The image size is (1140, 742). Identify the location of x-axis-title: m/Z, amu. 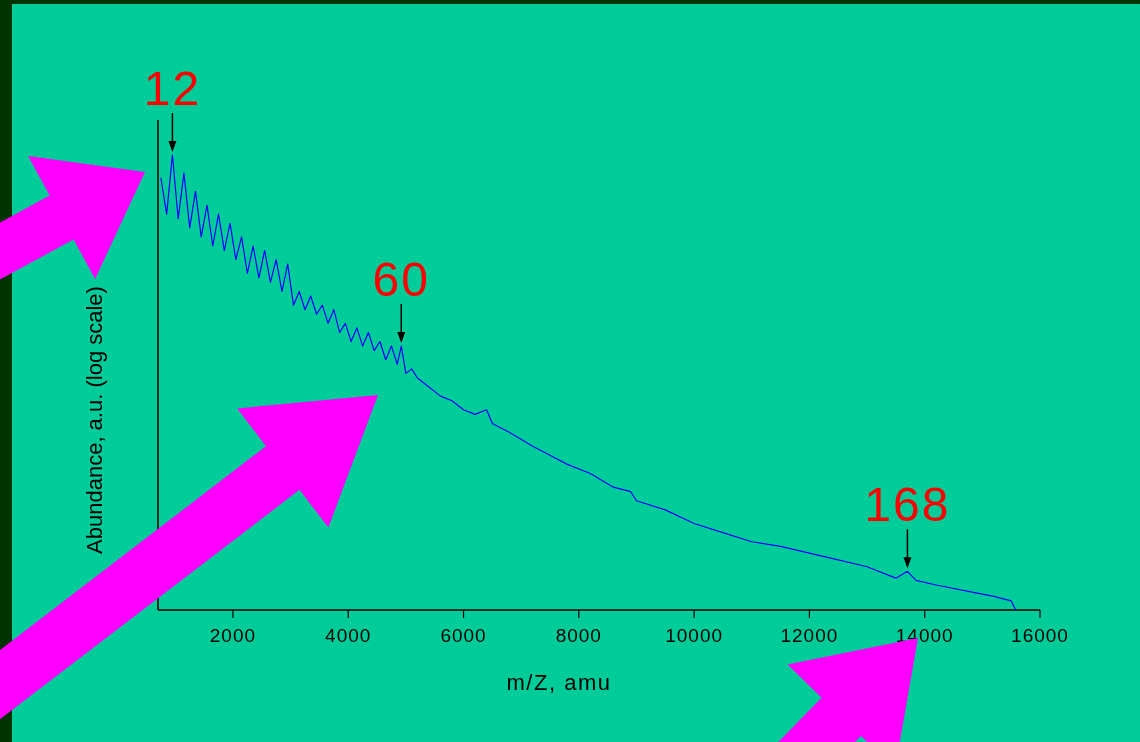
(559, 682).